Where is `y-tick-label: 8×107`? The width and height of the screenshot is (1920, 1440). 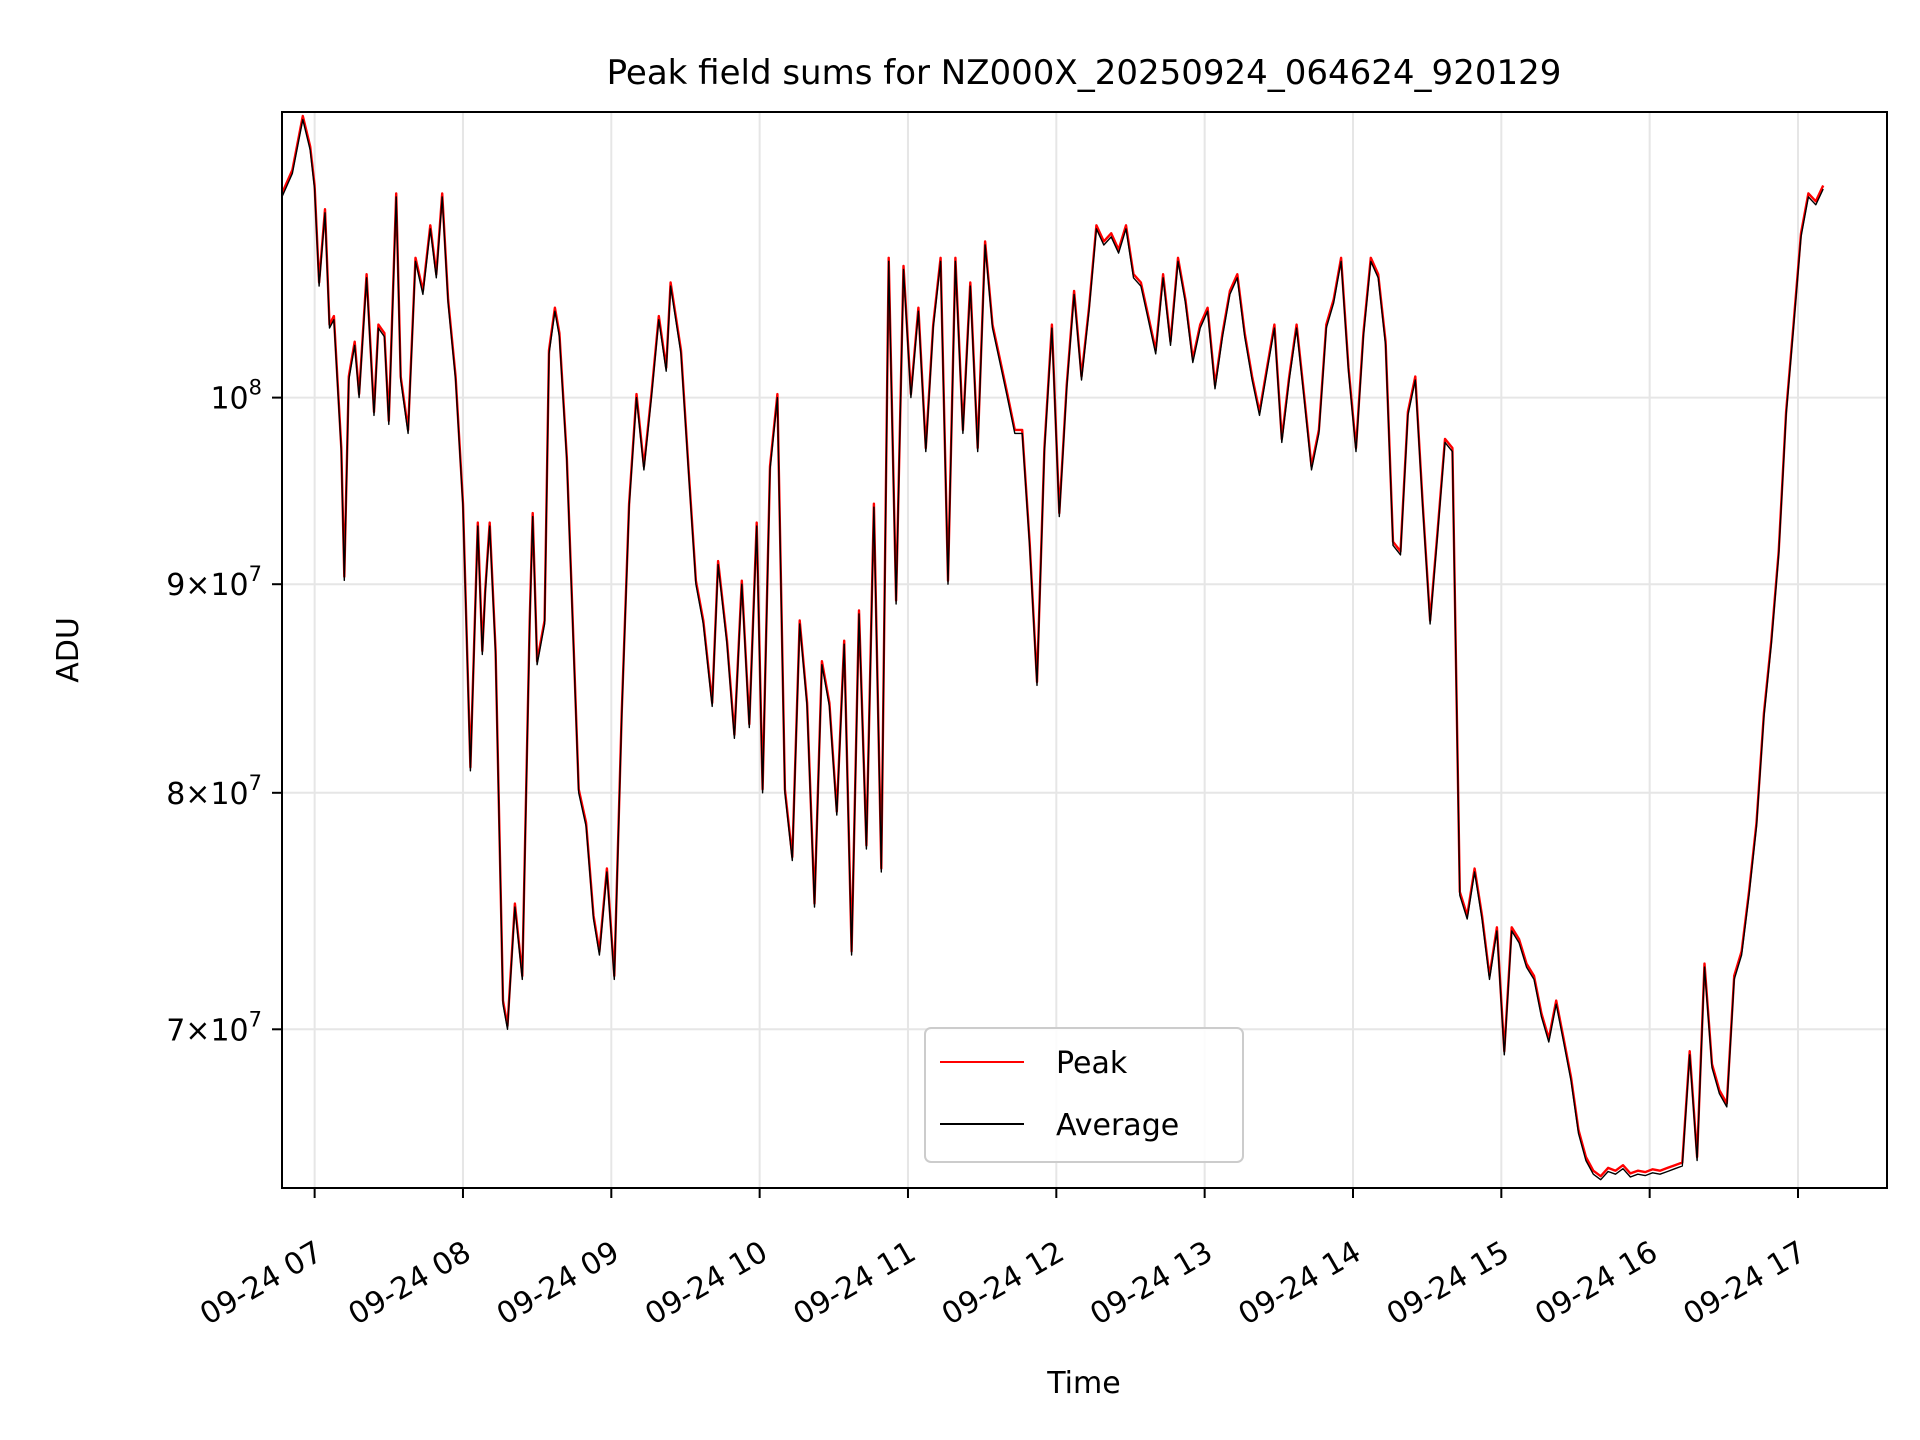
y-tick-label: 8×107 is located at coordinates (214, 791).